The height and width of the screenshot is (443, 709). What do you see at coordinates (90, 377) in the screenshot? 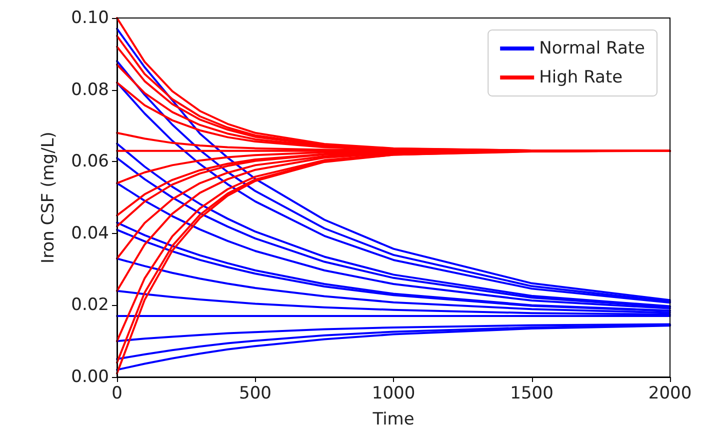
I see `y-tick-label: 0.00` at bounding box center [90, 377].